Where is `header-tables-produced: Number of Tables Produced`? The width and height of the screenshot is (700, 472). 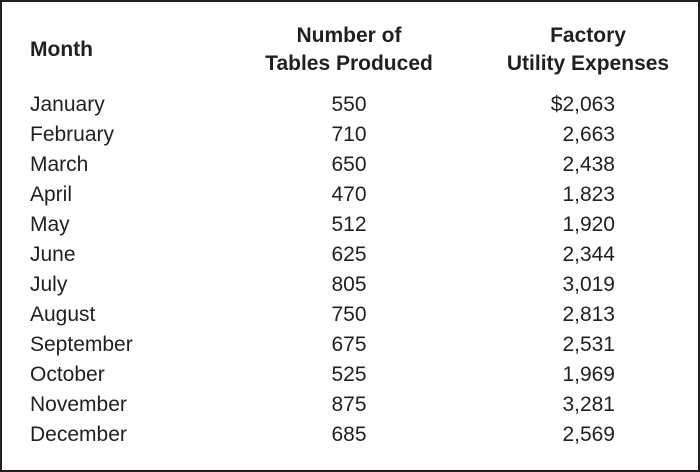
header-tables-produced: Number of Tables Produced is located at coordinates (349, 56).